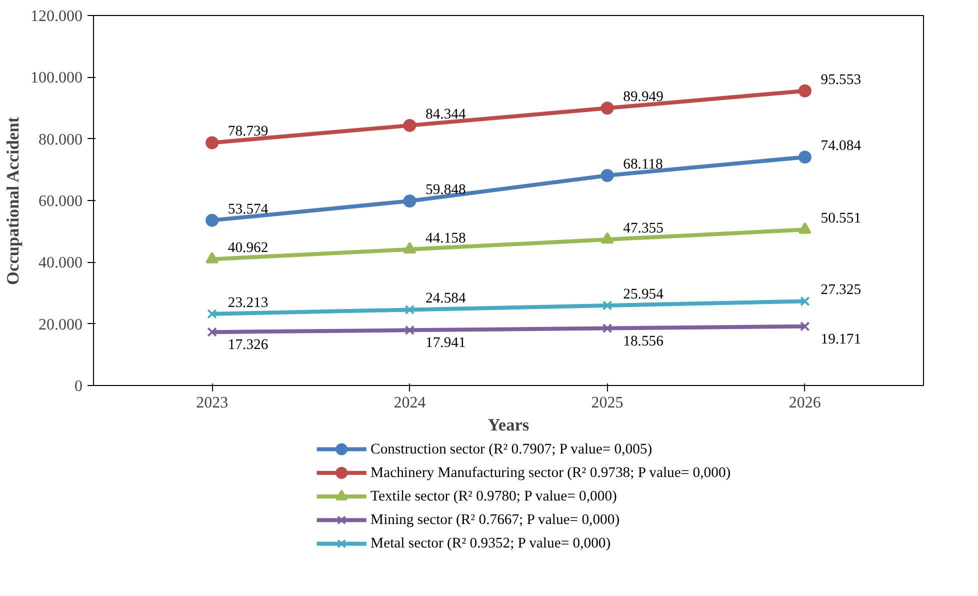 Image resolution: width=978 pixels, height=596 pixels. Describe the element at coordinates (212, 403) in the screenshot. I see `x-tick-label: 2023` at that location.